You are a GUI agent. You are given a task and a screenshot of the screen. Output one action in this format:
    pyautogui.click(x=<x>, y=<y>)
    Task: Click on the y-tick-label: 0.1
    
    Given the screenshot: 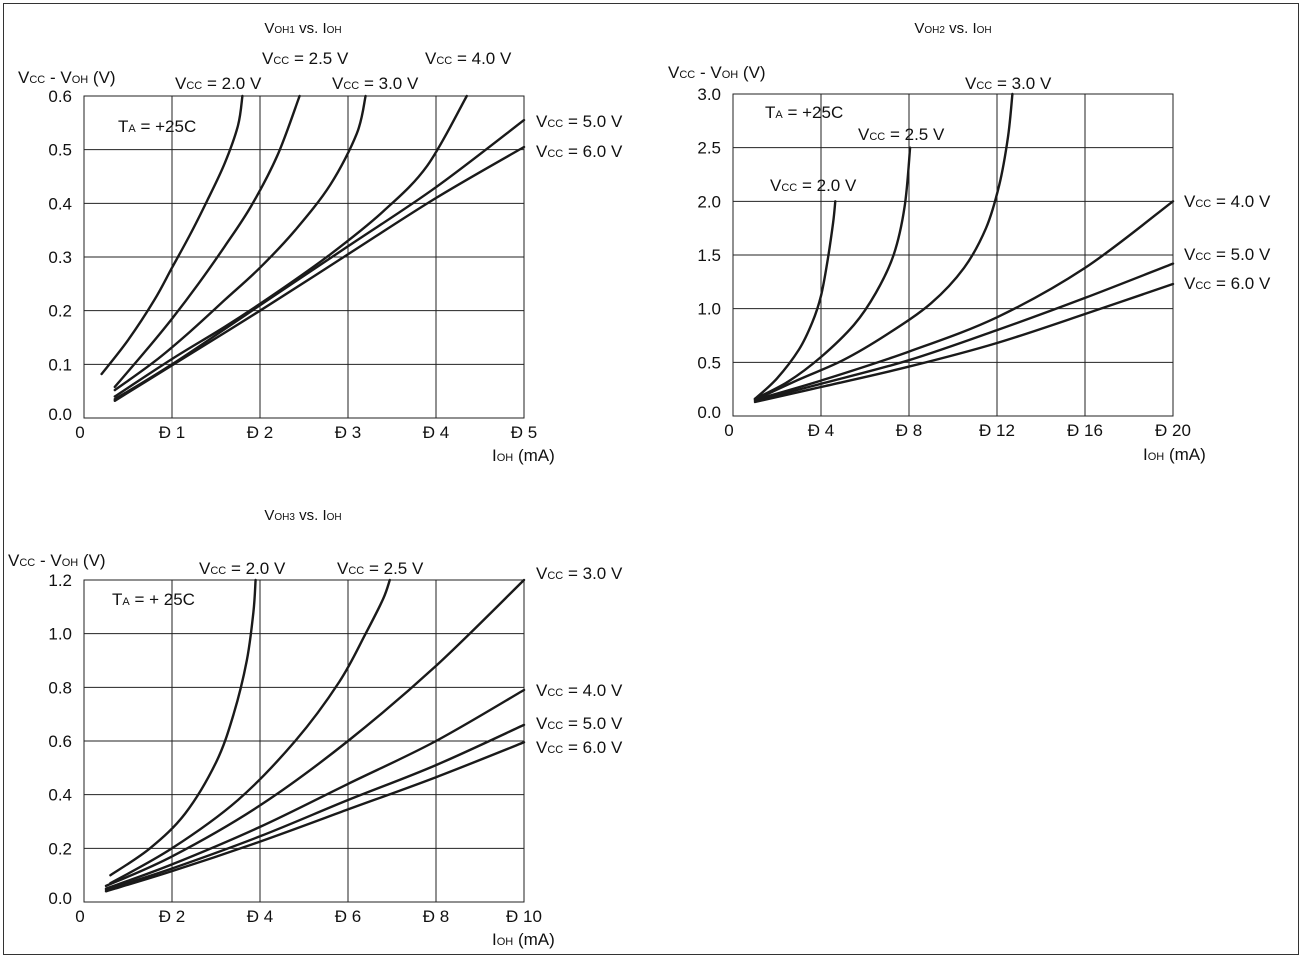 What is the action you would take?
    pyautogui.click(x=60, y=364)
    